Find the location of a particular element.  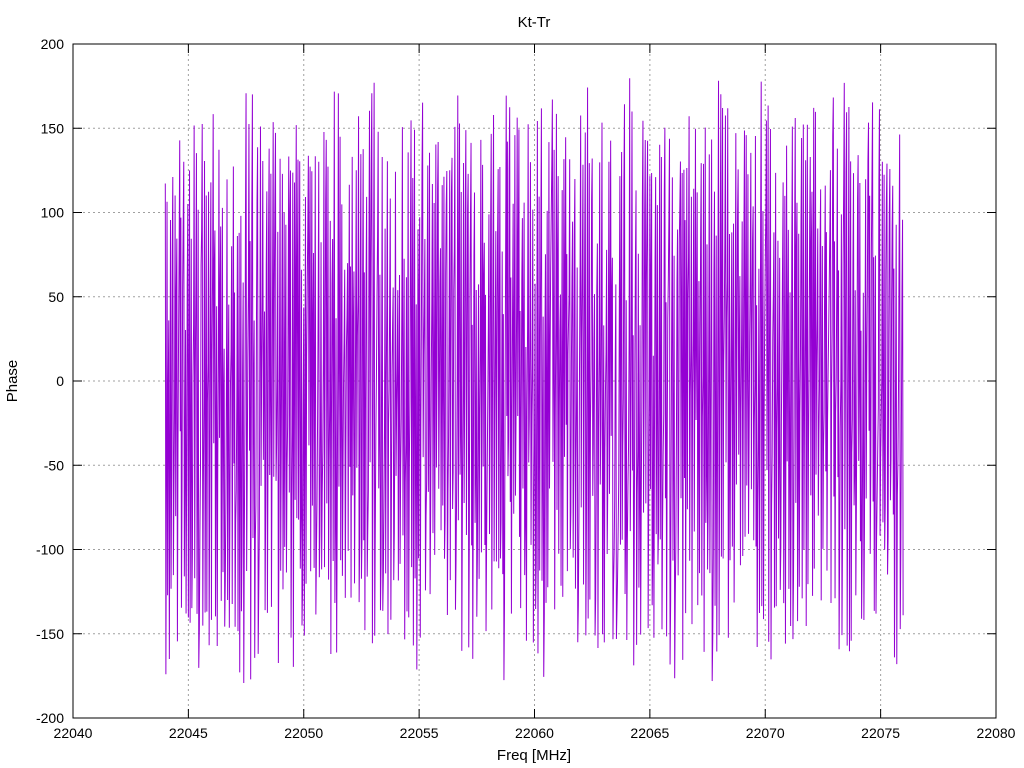

x-tick-label: 22060 is located at coordinates (534, 733).